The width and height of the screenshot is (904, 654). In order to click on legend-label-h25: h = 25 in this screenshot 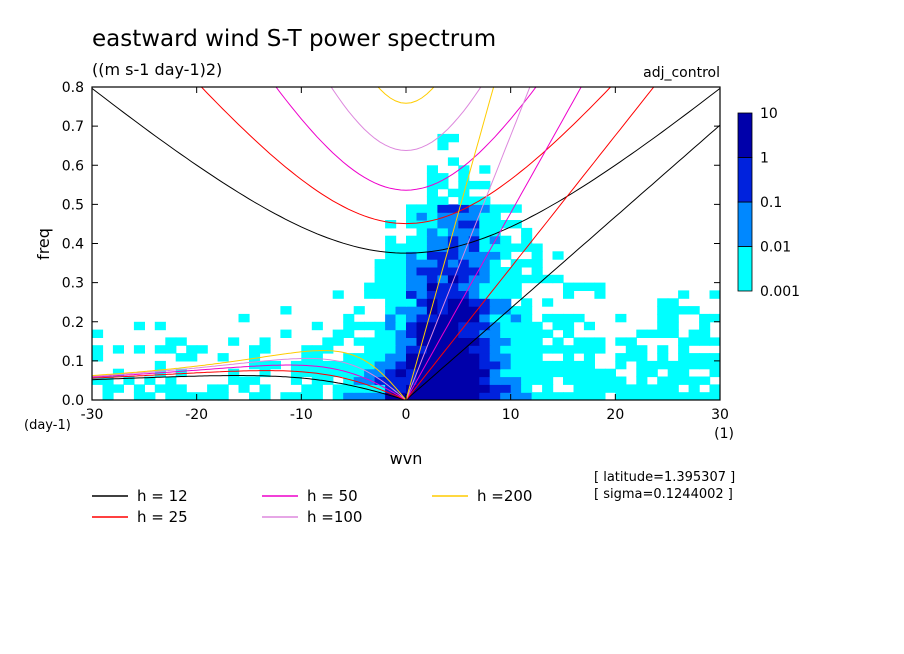, I will do `click(162, 517)`.